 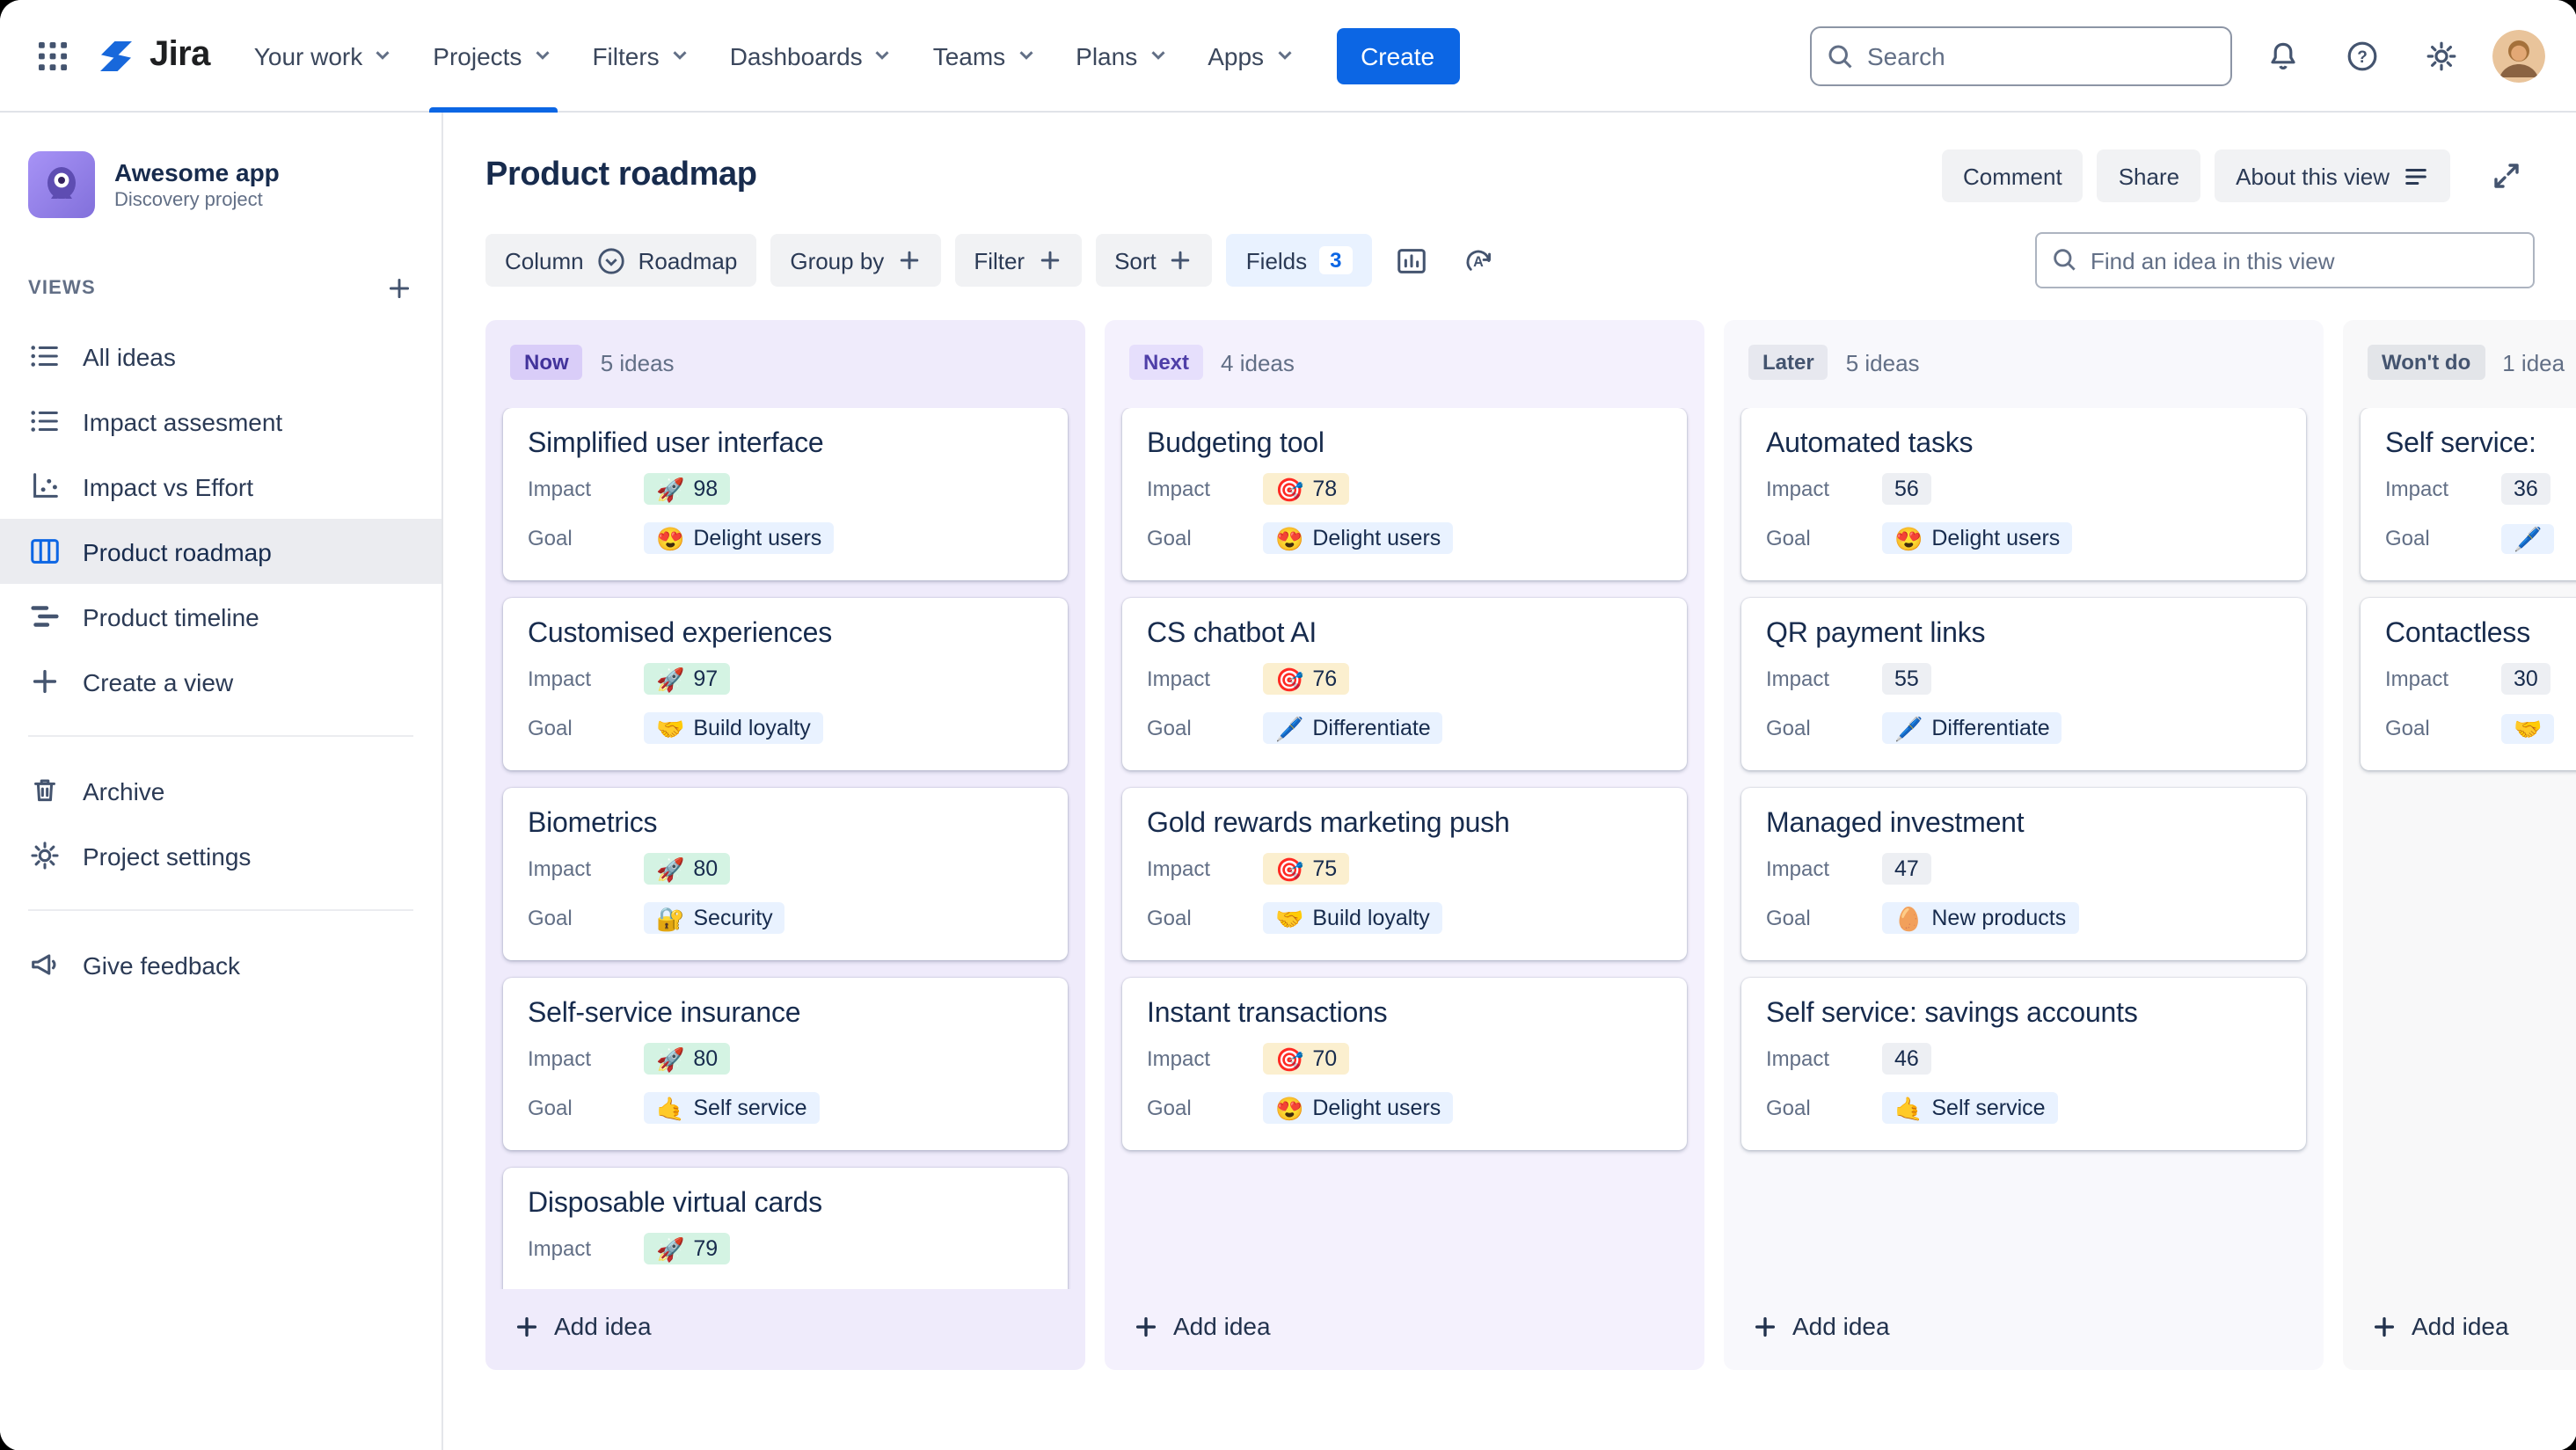 What do you see at coordinates (2284, 260) in the screenshot?
I see `find-idea-input` at bounding box center [2284, 260].